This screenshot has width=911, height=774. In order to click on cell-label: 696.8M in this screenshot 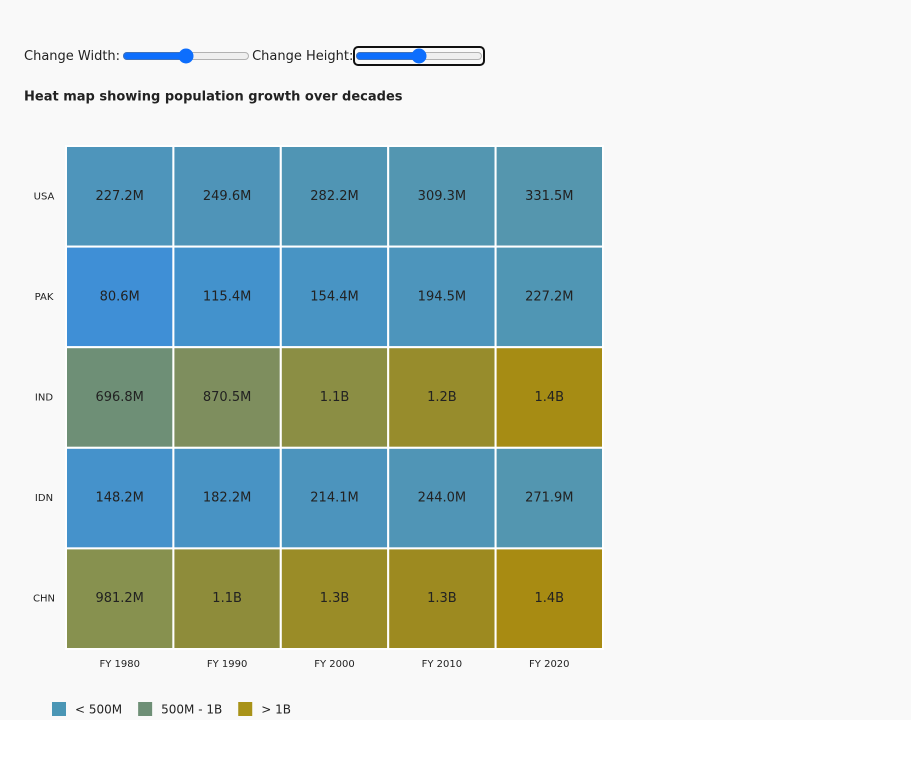, I will do `click(119, 397)`.